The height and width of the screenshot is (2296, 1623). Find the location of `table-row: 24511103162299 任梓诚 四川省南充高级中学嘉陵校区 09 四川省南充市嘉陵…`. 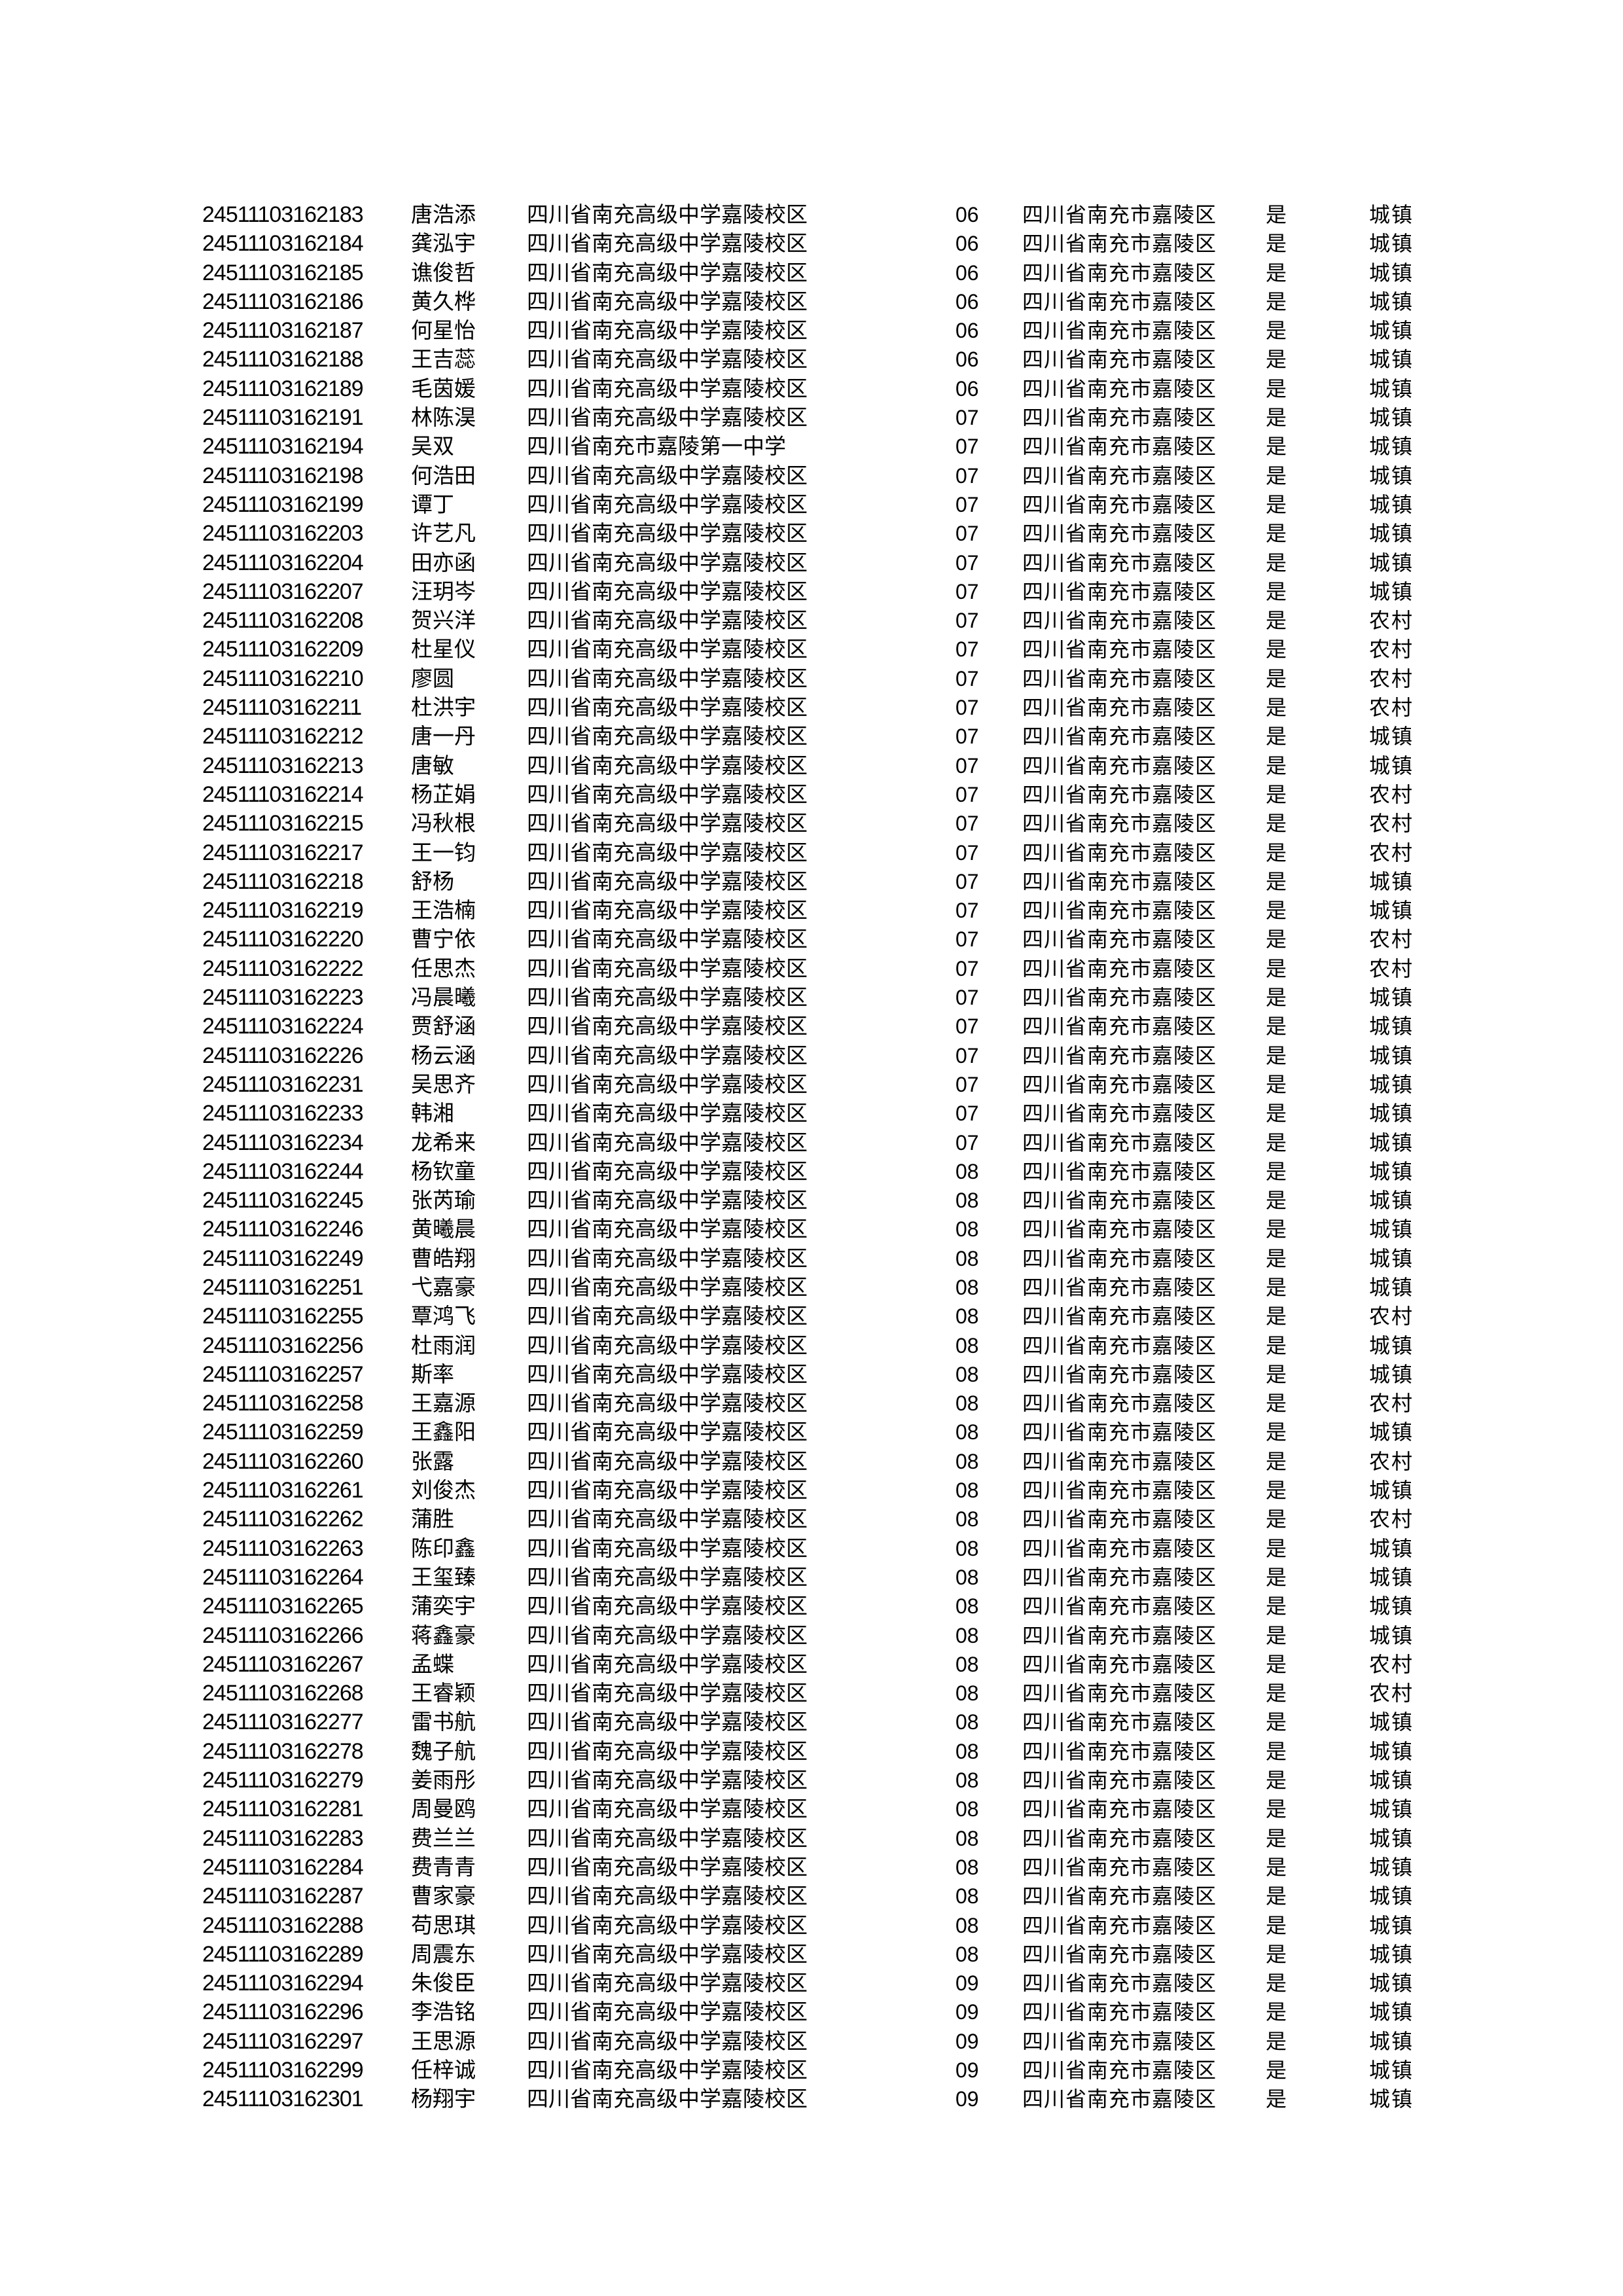

table-row: 24511103162299 任梓诚 四川省南充高级中学嘉陵校区 09 四川省南充市嘉陵… is located at coordinates (811, 2070).